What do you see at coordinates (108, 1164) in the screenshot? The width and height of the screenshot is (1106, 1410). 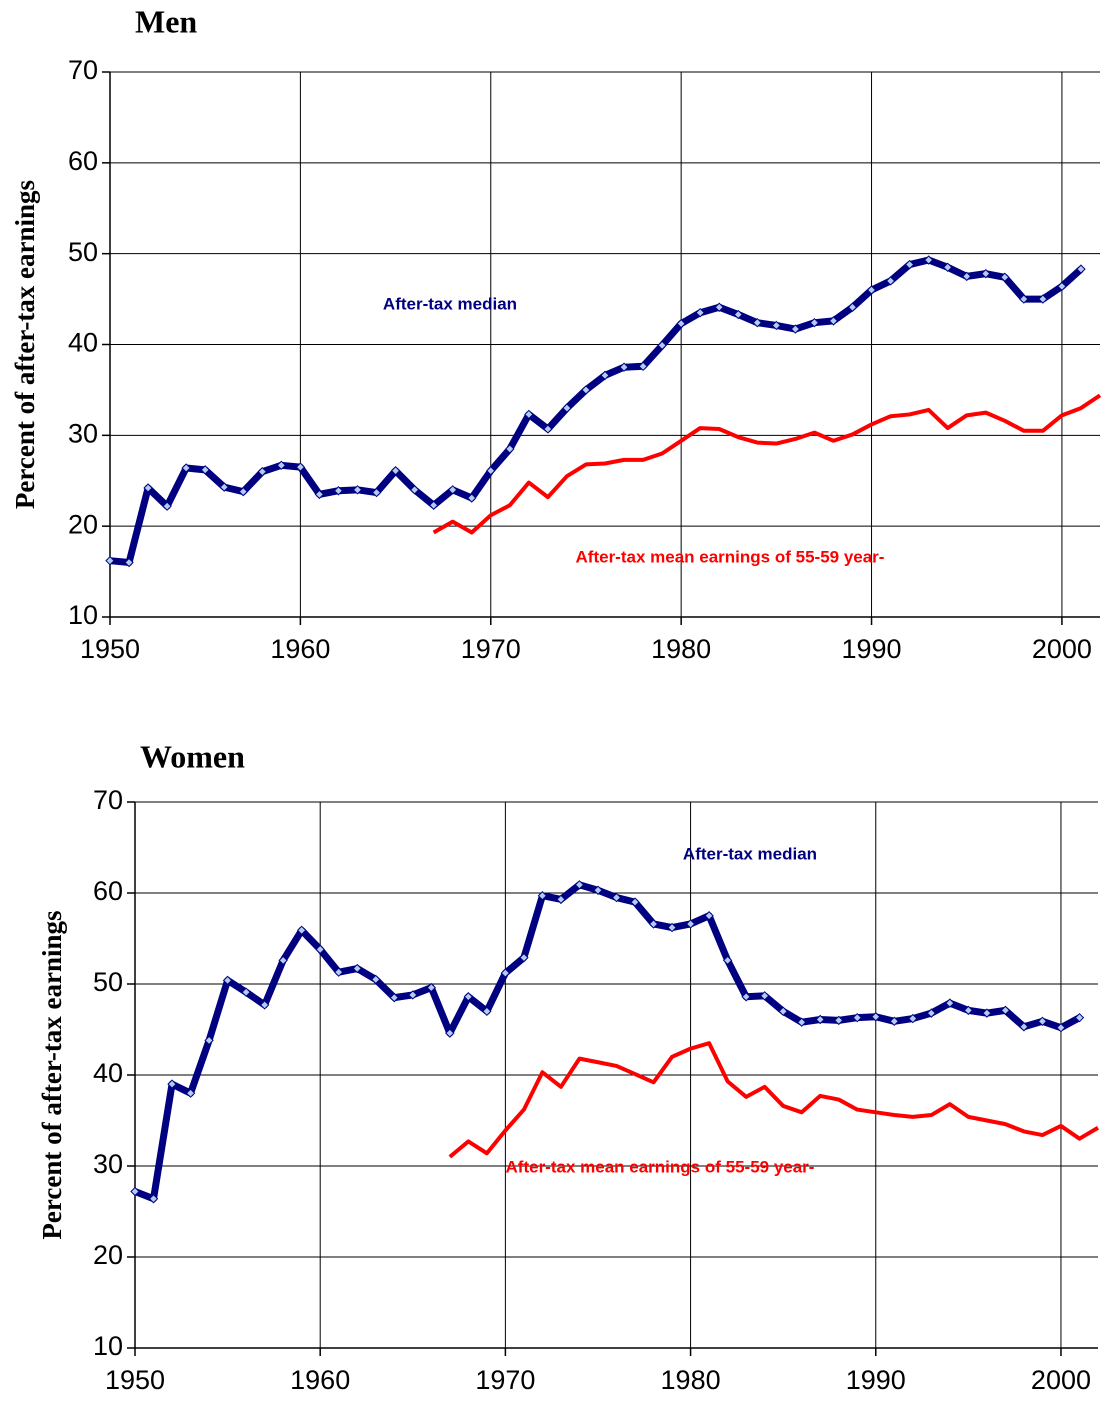 I see `y-tick-label: 30` at bounding box center [108, 1164].